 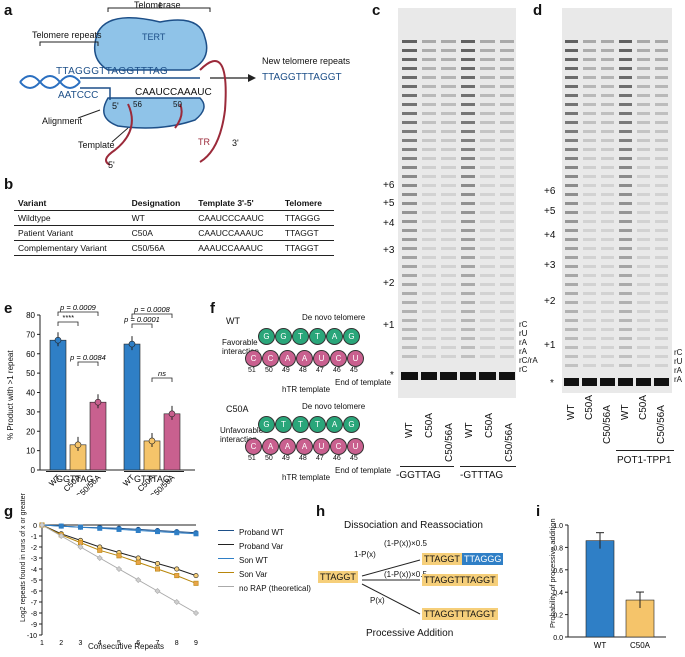 I want to click on gel-d-ladder-star: *, so click(x=552, y=383).